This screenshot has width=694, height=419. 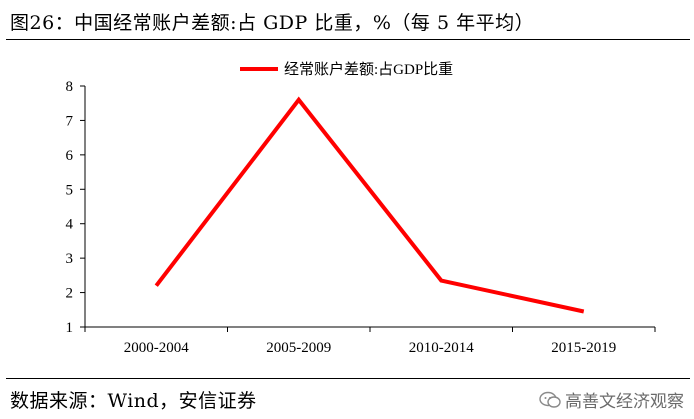 I want to click on chart-title: 图26：中国经常账户差额:占 GDP 比重，%（每 5 年平均）, so click(x=272, y=23).